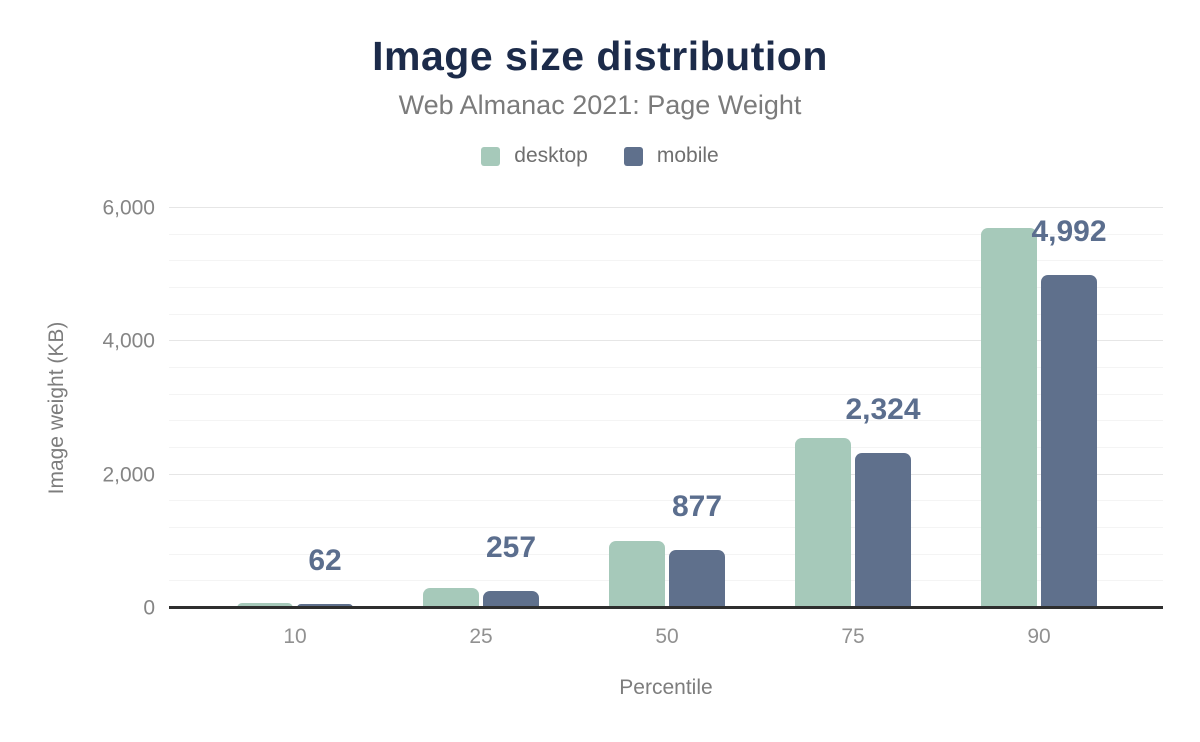 Image resolution: width=1200 pixels, height=742 pixels. Describe the element at coordinates (697, 506) in the screenshot. I see `data-label: 877` at that location.